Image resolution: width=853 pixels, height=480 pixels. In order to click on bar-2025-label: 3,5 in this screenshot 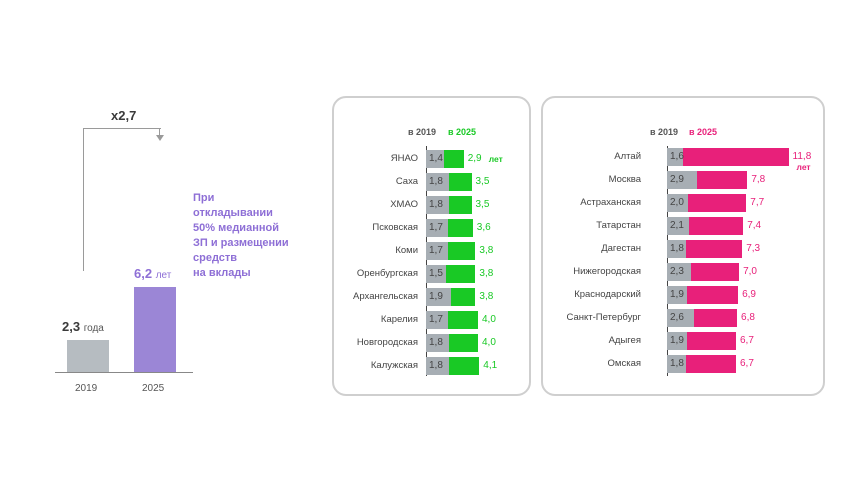, I will do `click(482, 204)`.